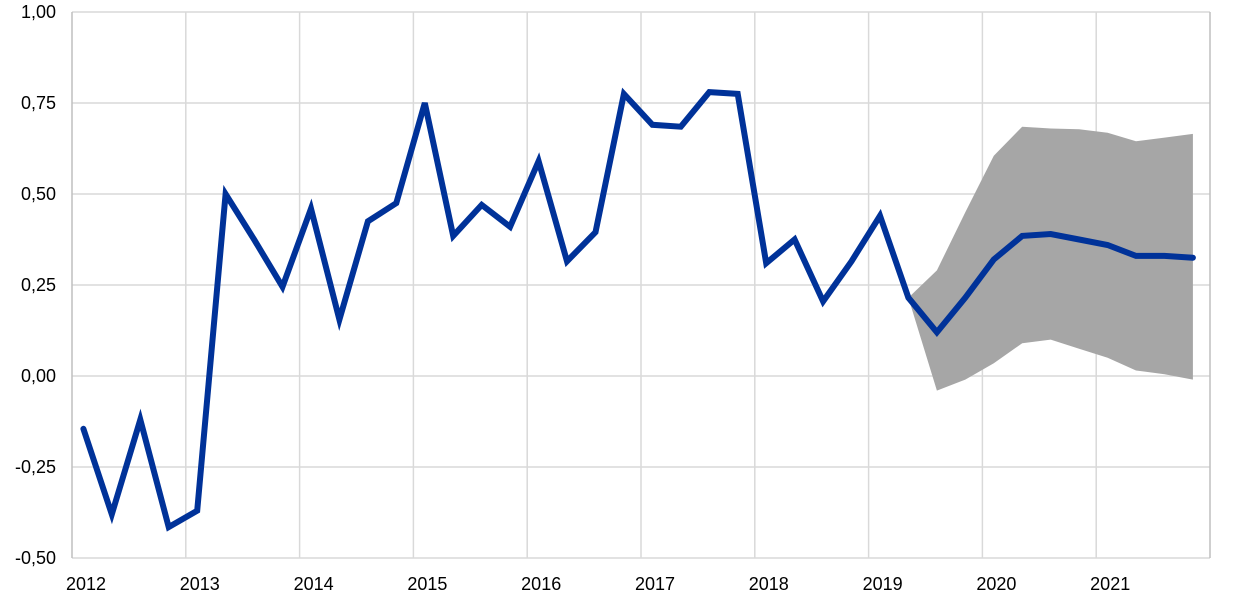 This screenshot has height=602, width=1240. I want to click on y-tick-label: 1,00, so click(38, 12).